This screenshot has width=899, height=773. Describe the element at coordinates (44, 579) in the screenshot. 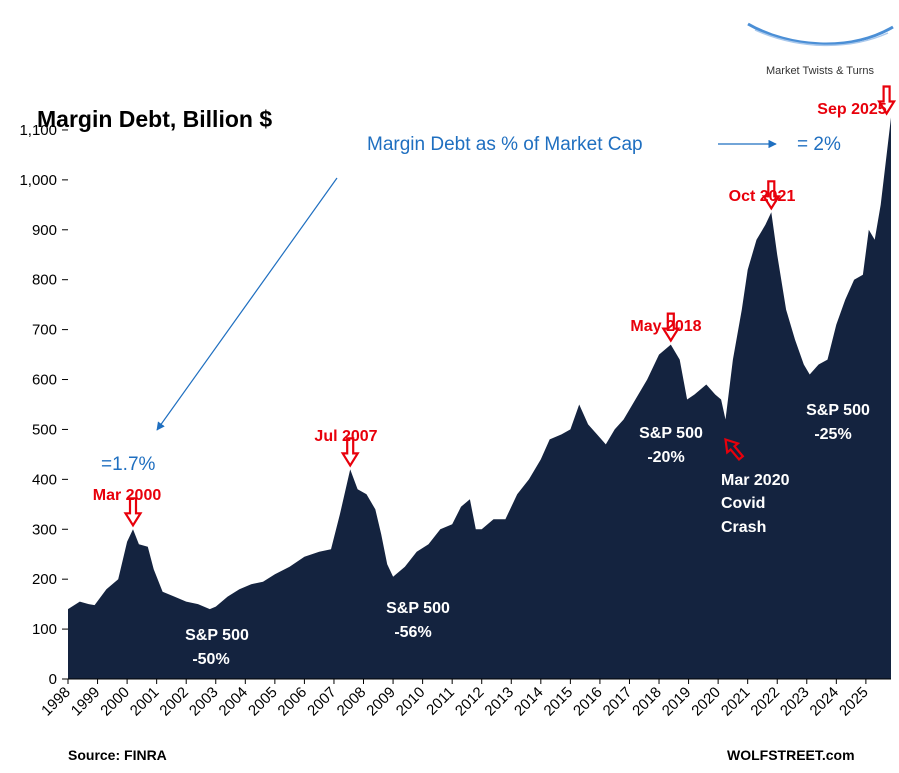

I see `y-tick-label: 200` at that location.